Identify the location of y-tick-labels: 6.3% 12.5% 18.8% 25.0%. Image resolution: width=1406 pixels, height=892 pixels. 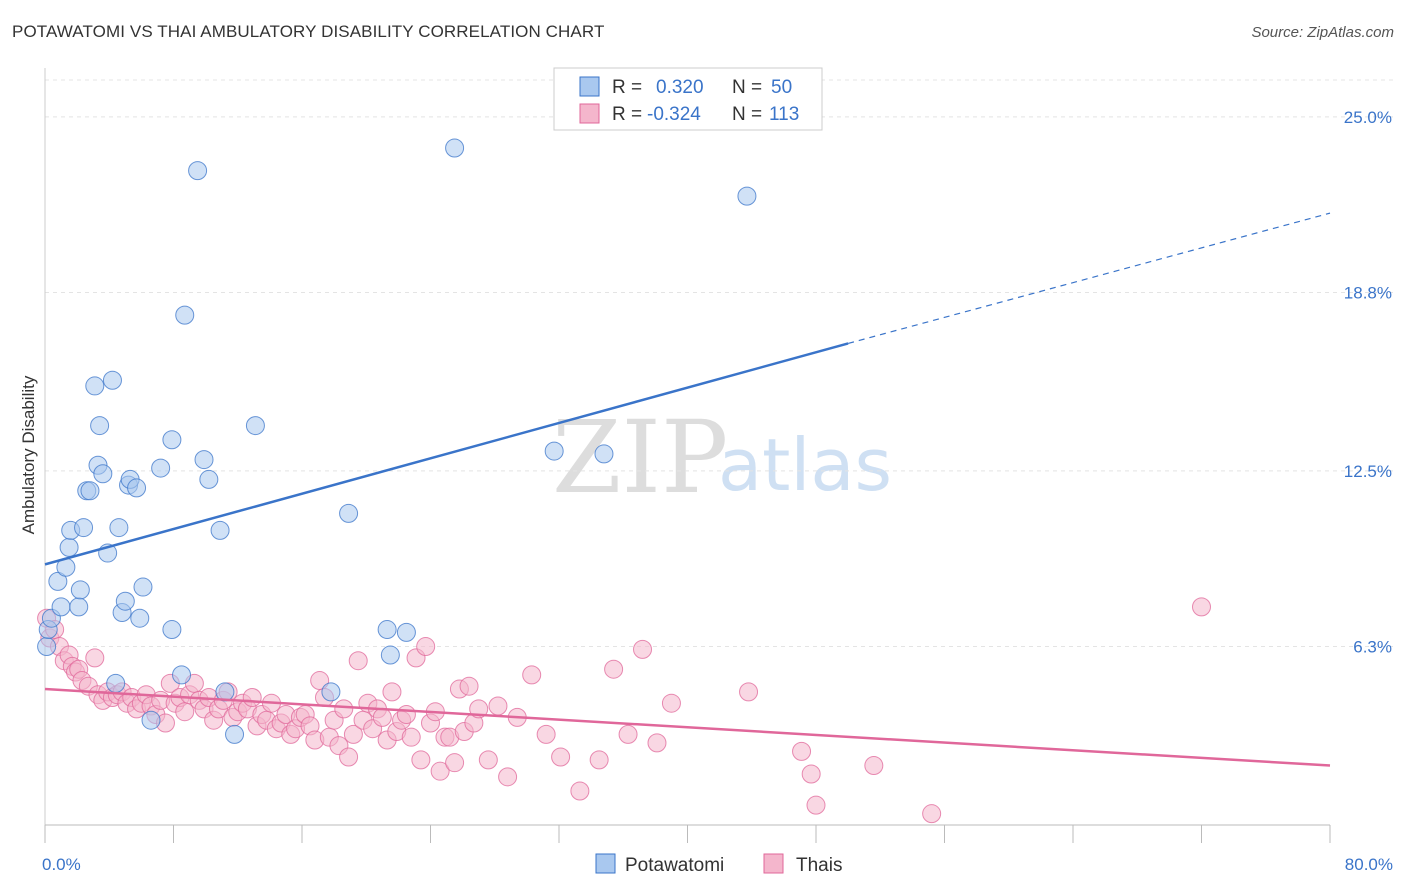
(1368, 382).